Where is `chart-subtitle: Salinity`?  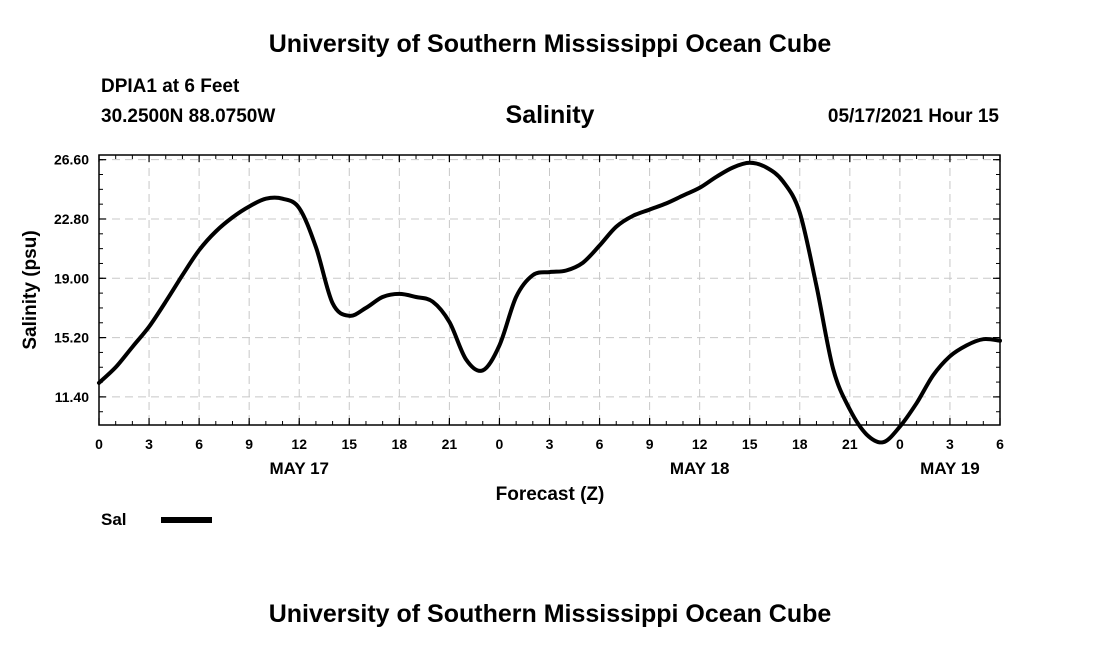 chart-subtitle: Salinity is located at coordinates (550, 115).